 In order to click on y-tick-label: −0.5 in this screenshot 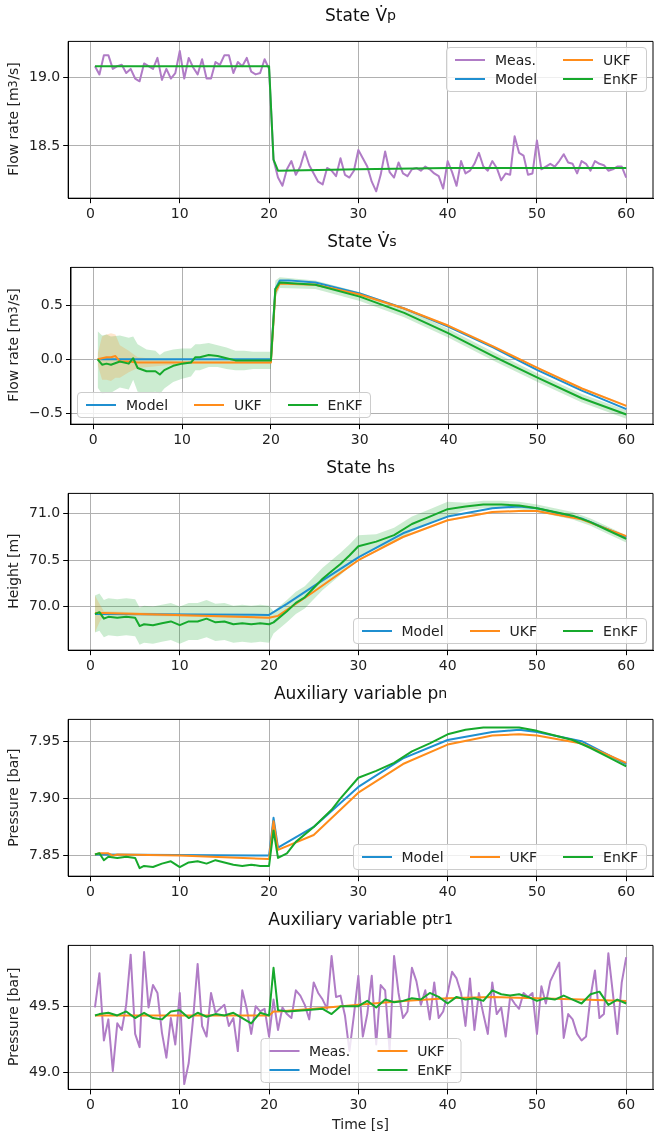, I will do `click(46, 412)`.